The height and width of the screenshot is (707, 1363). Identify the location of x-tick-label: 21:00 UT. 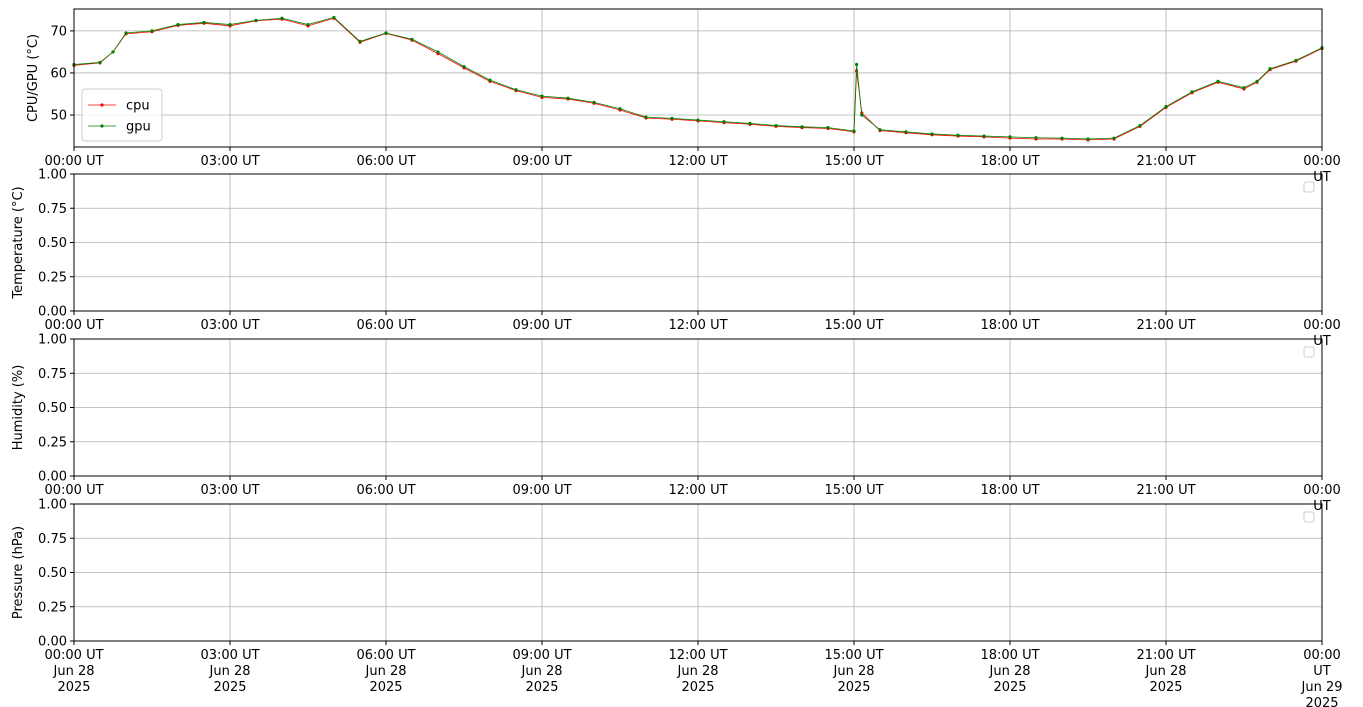
(1166, 490).